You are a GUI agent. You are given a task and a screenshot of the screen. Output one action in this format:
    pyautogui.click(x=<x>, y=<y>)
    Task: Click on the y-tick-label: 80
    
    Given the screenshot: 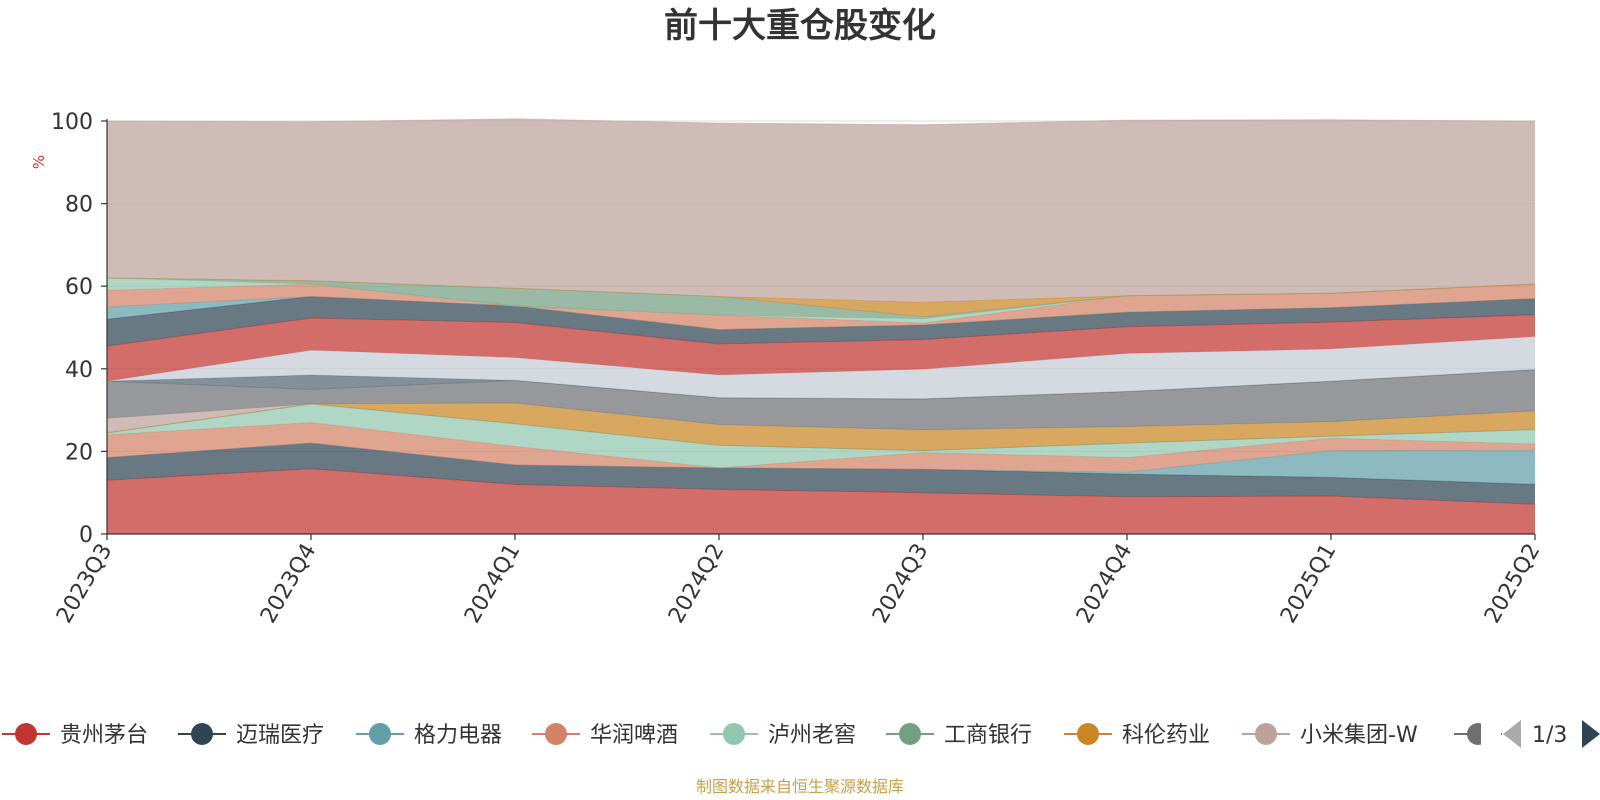 What is the action you would take?
    pyautogui.click(x=79, y=205)
    